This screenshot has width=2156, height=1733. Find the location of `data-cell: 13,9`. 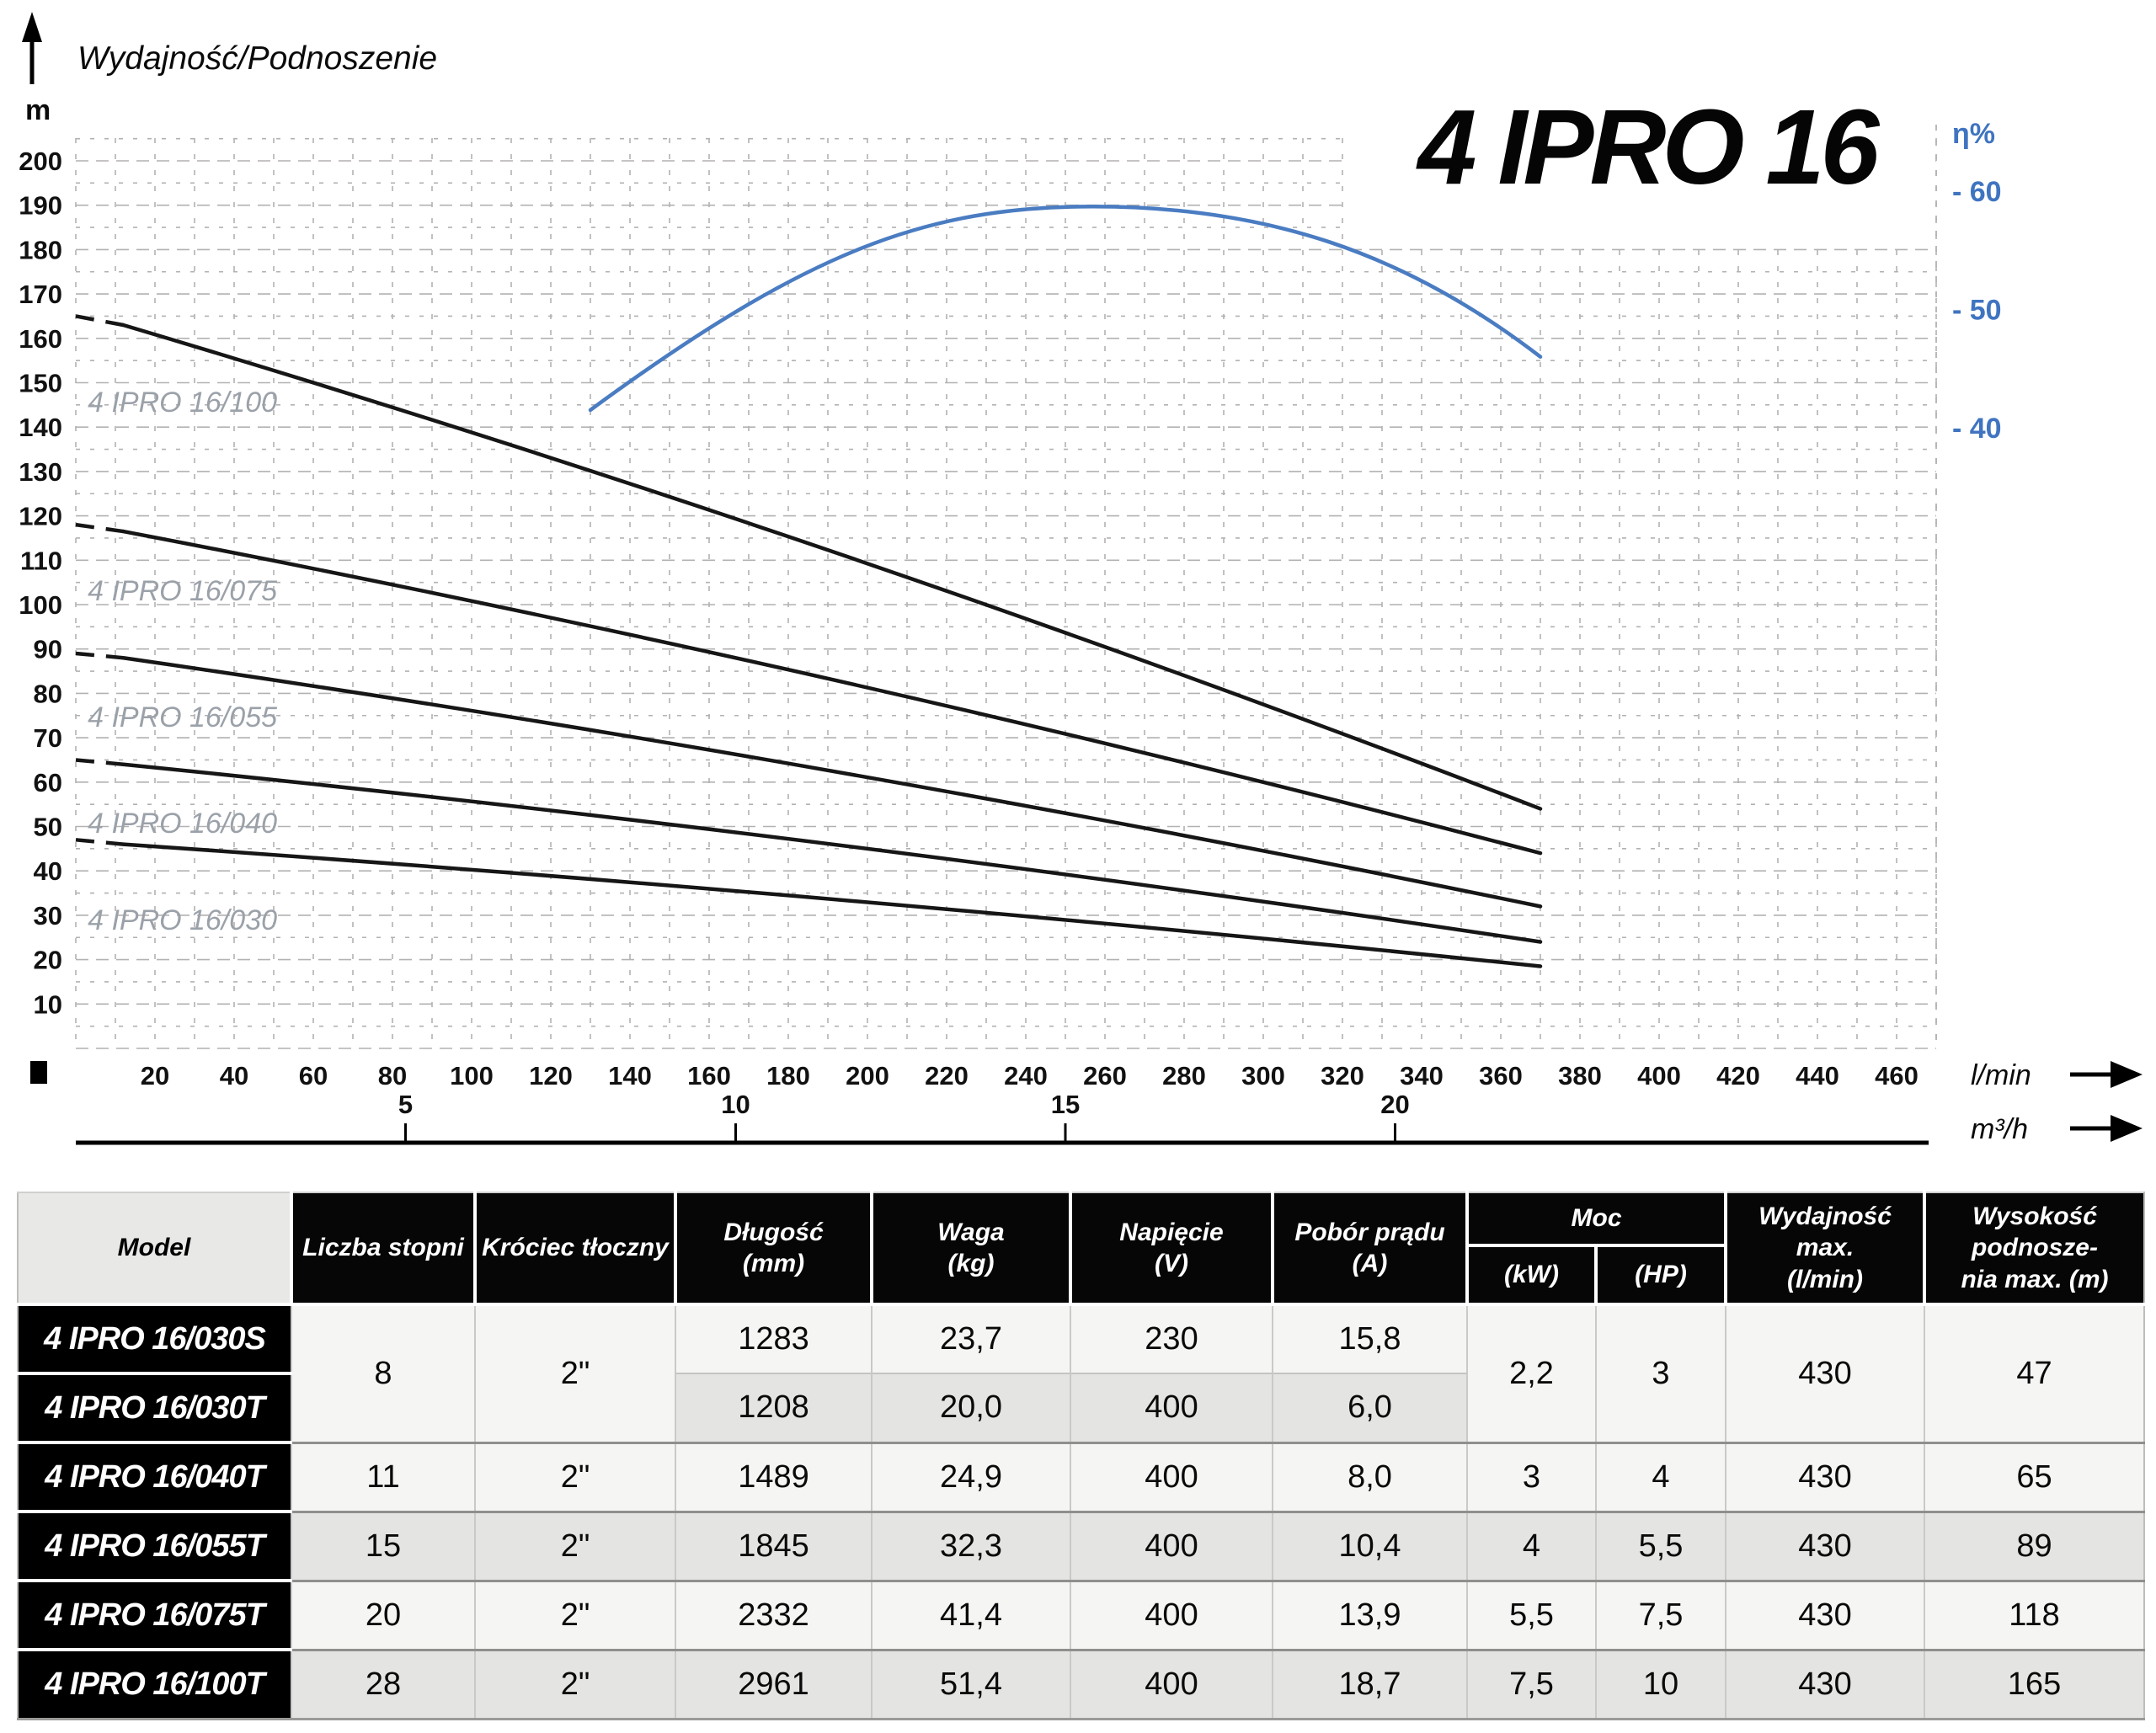

data-cell: 13,9 is located at coordinates (1369, 1614).